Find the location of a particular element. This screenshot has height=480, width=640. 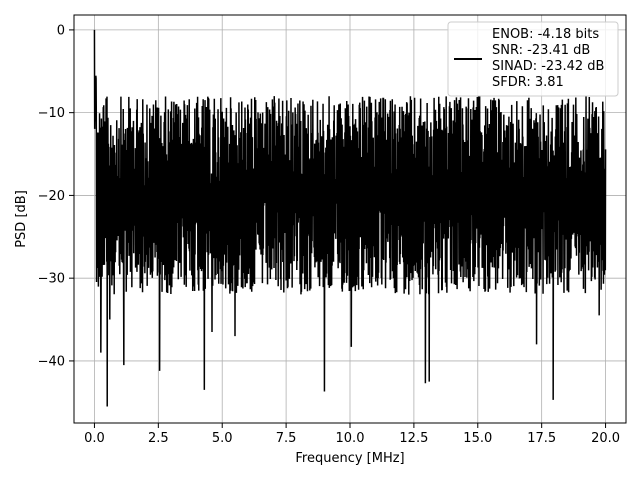

y-tick-label: −10 is located at coordinates (51, 113).